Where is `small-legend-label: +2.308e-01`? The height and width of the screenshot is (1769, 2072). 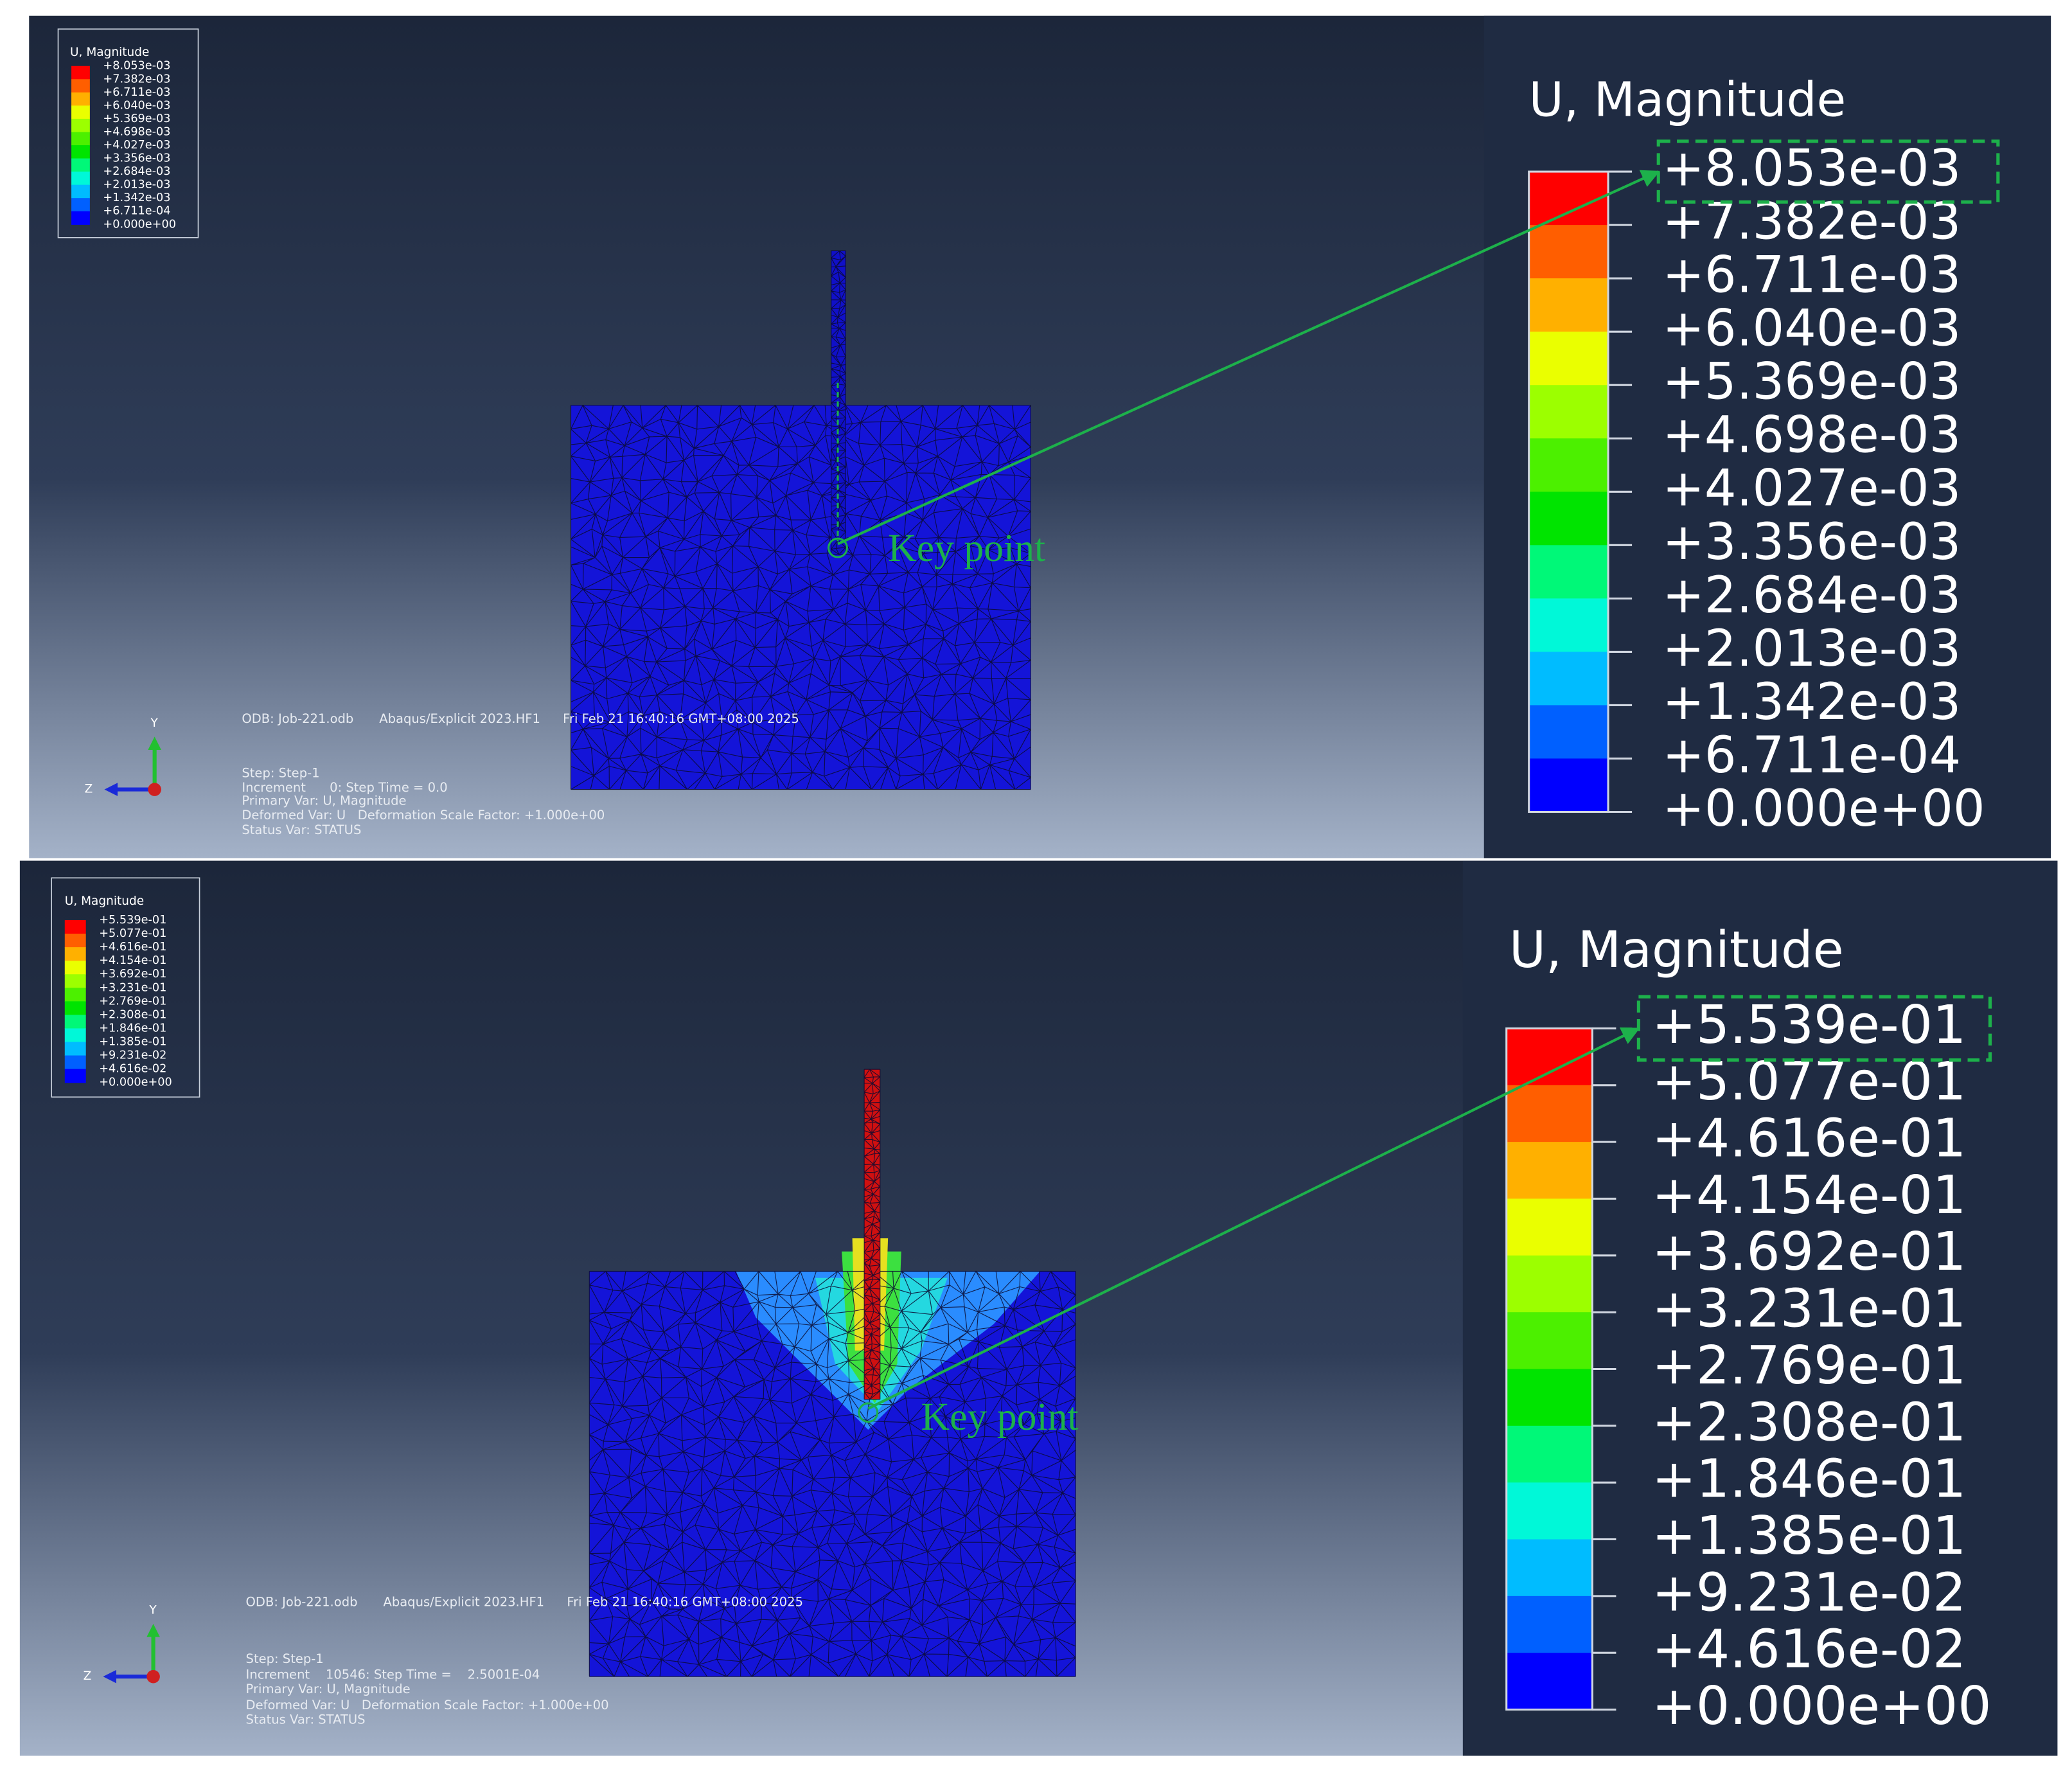
small-legend-label: +2.308e-01 is located at coordinates (132, 1014).